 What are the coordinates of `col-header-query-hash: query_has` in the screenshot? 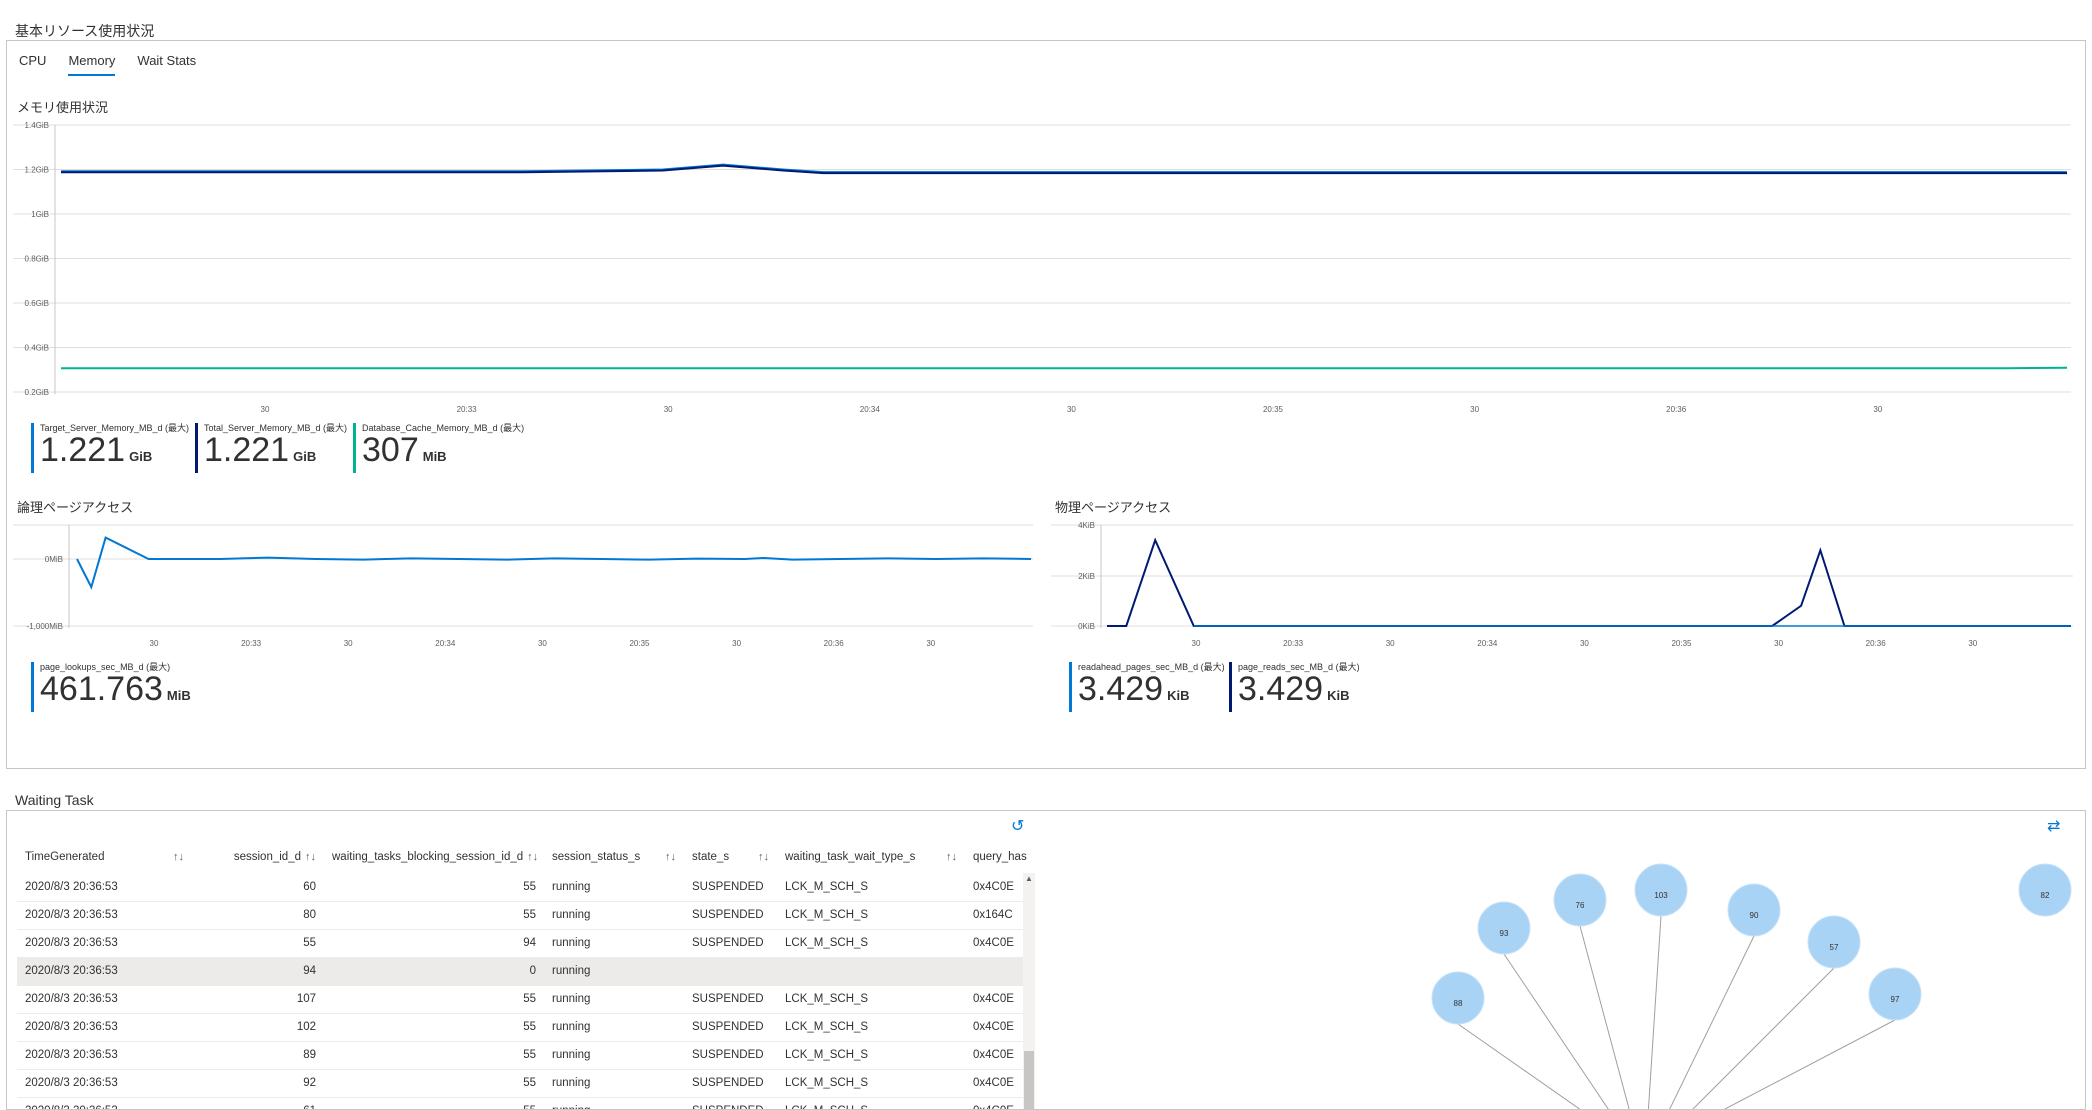 It's located at (1000, 857).